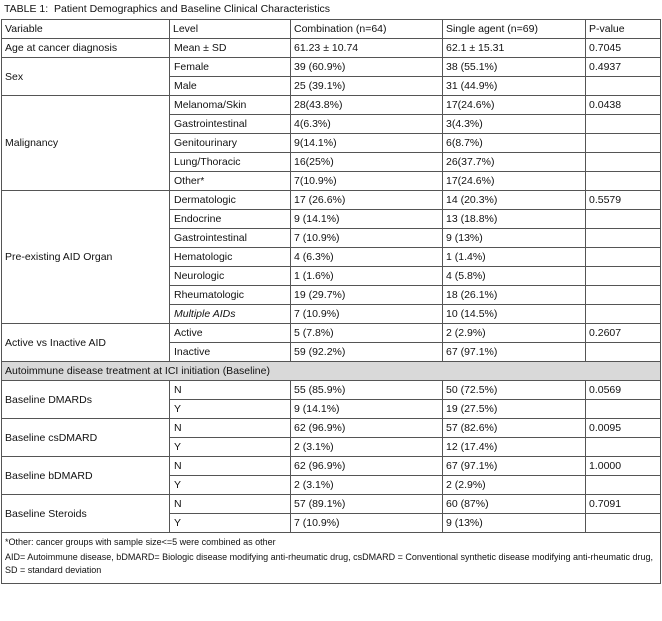  Describe the element at coordinates (230, 162) in the screenshot. I see `level-cell: Lung/Thoracic` at that location.